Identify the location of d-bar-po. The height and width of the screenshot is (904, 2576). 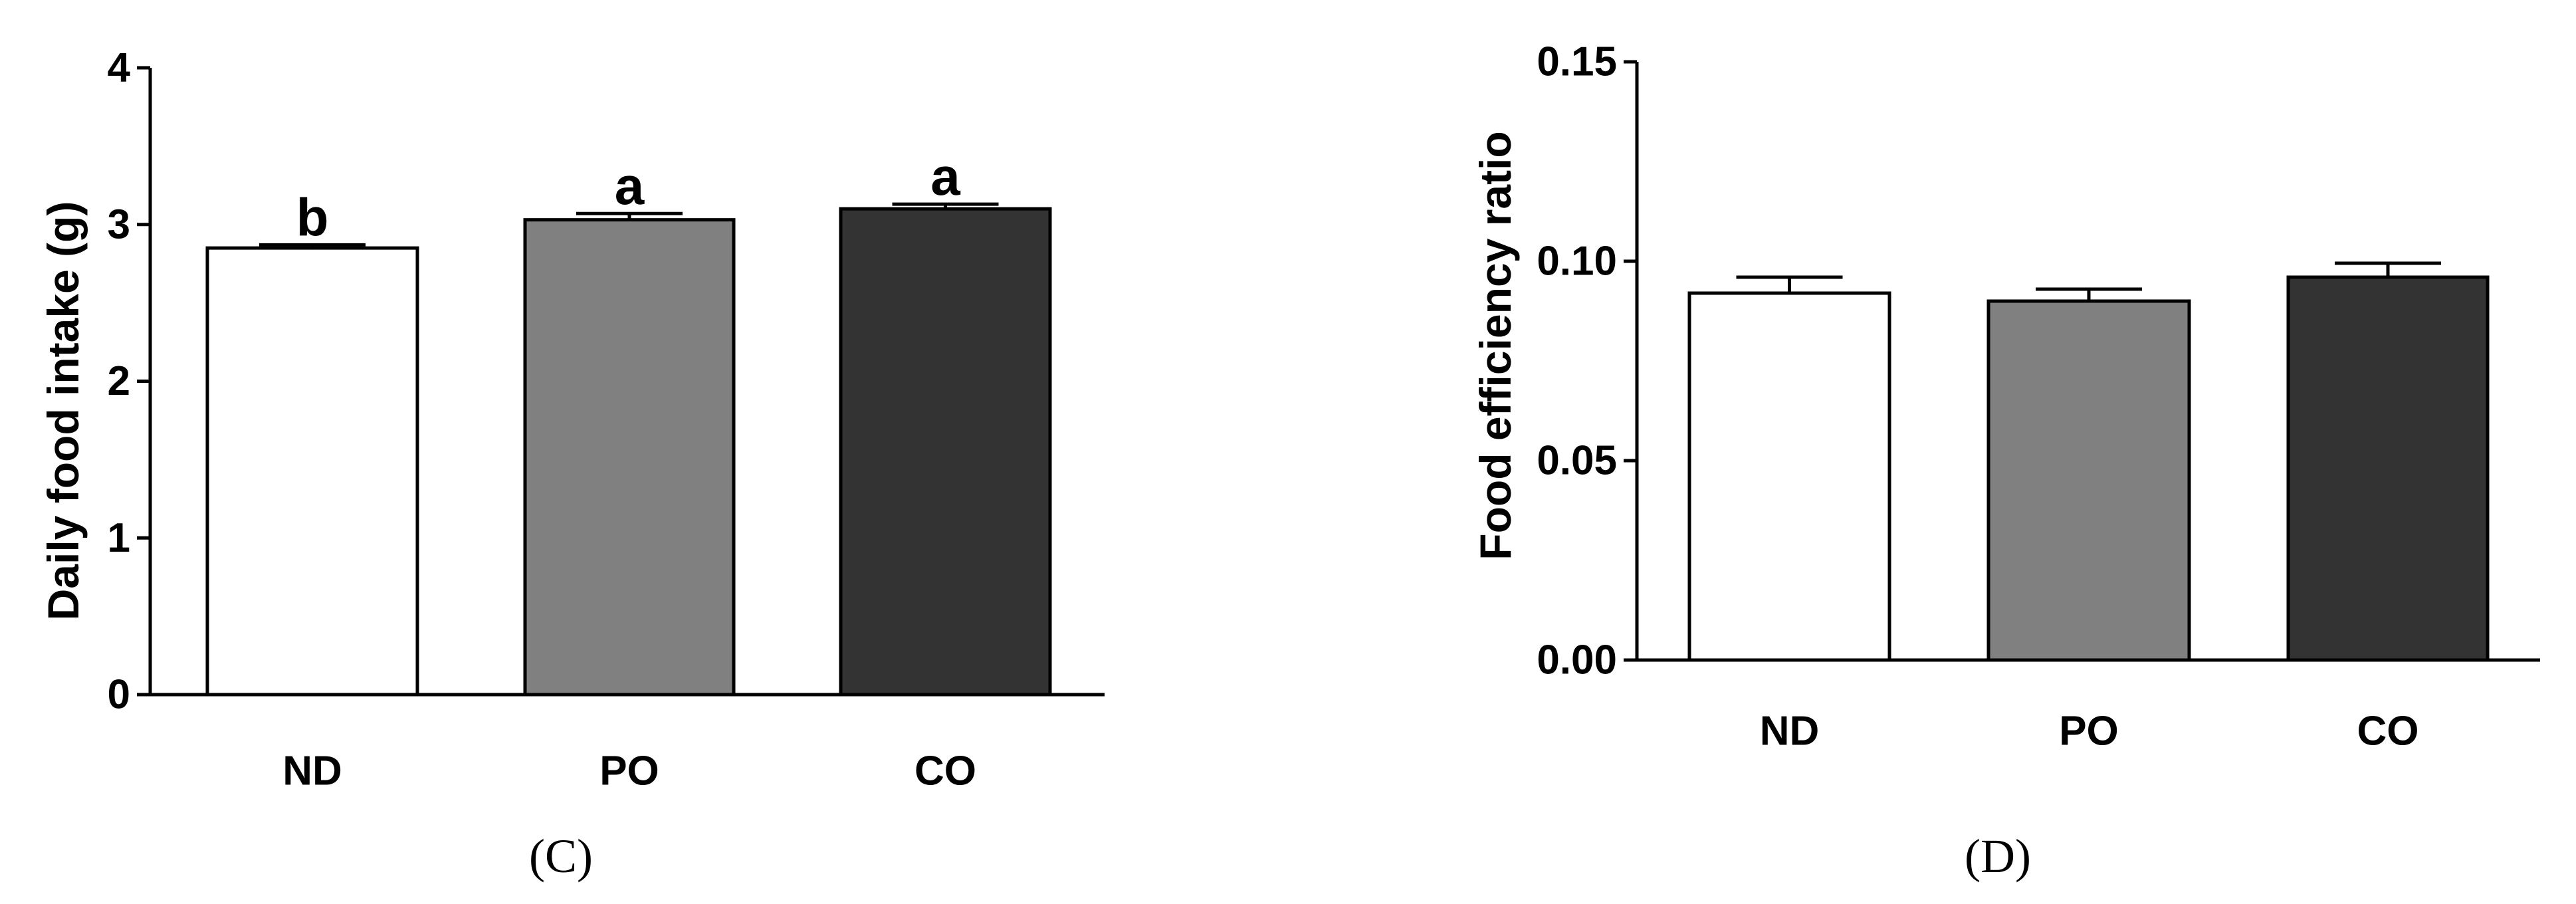
(2088, 480).